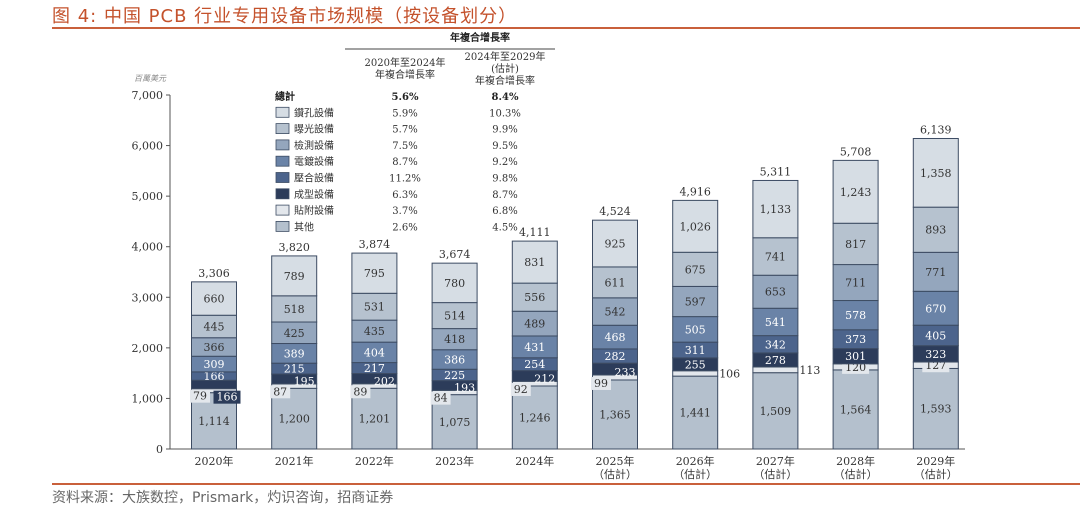  I want to click on y-tick-label: 1,000, so click(148, 398).